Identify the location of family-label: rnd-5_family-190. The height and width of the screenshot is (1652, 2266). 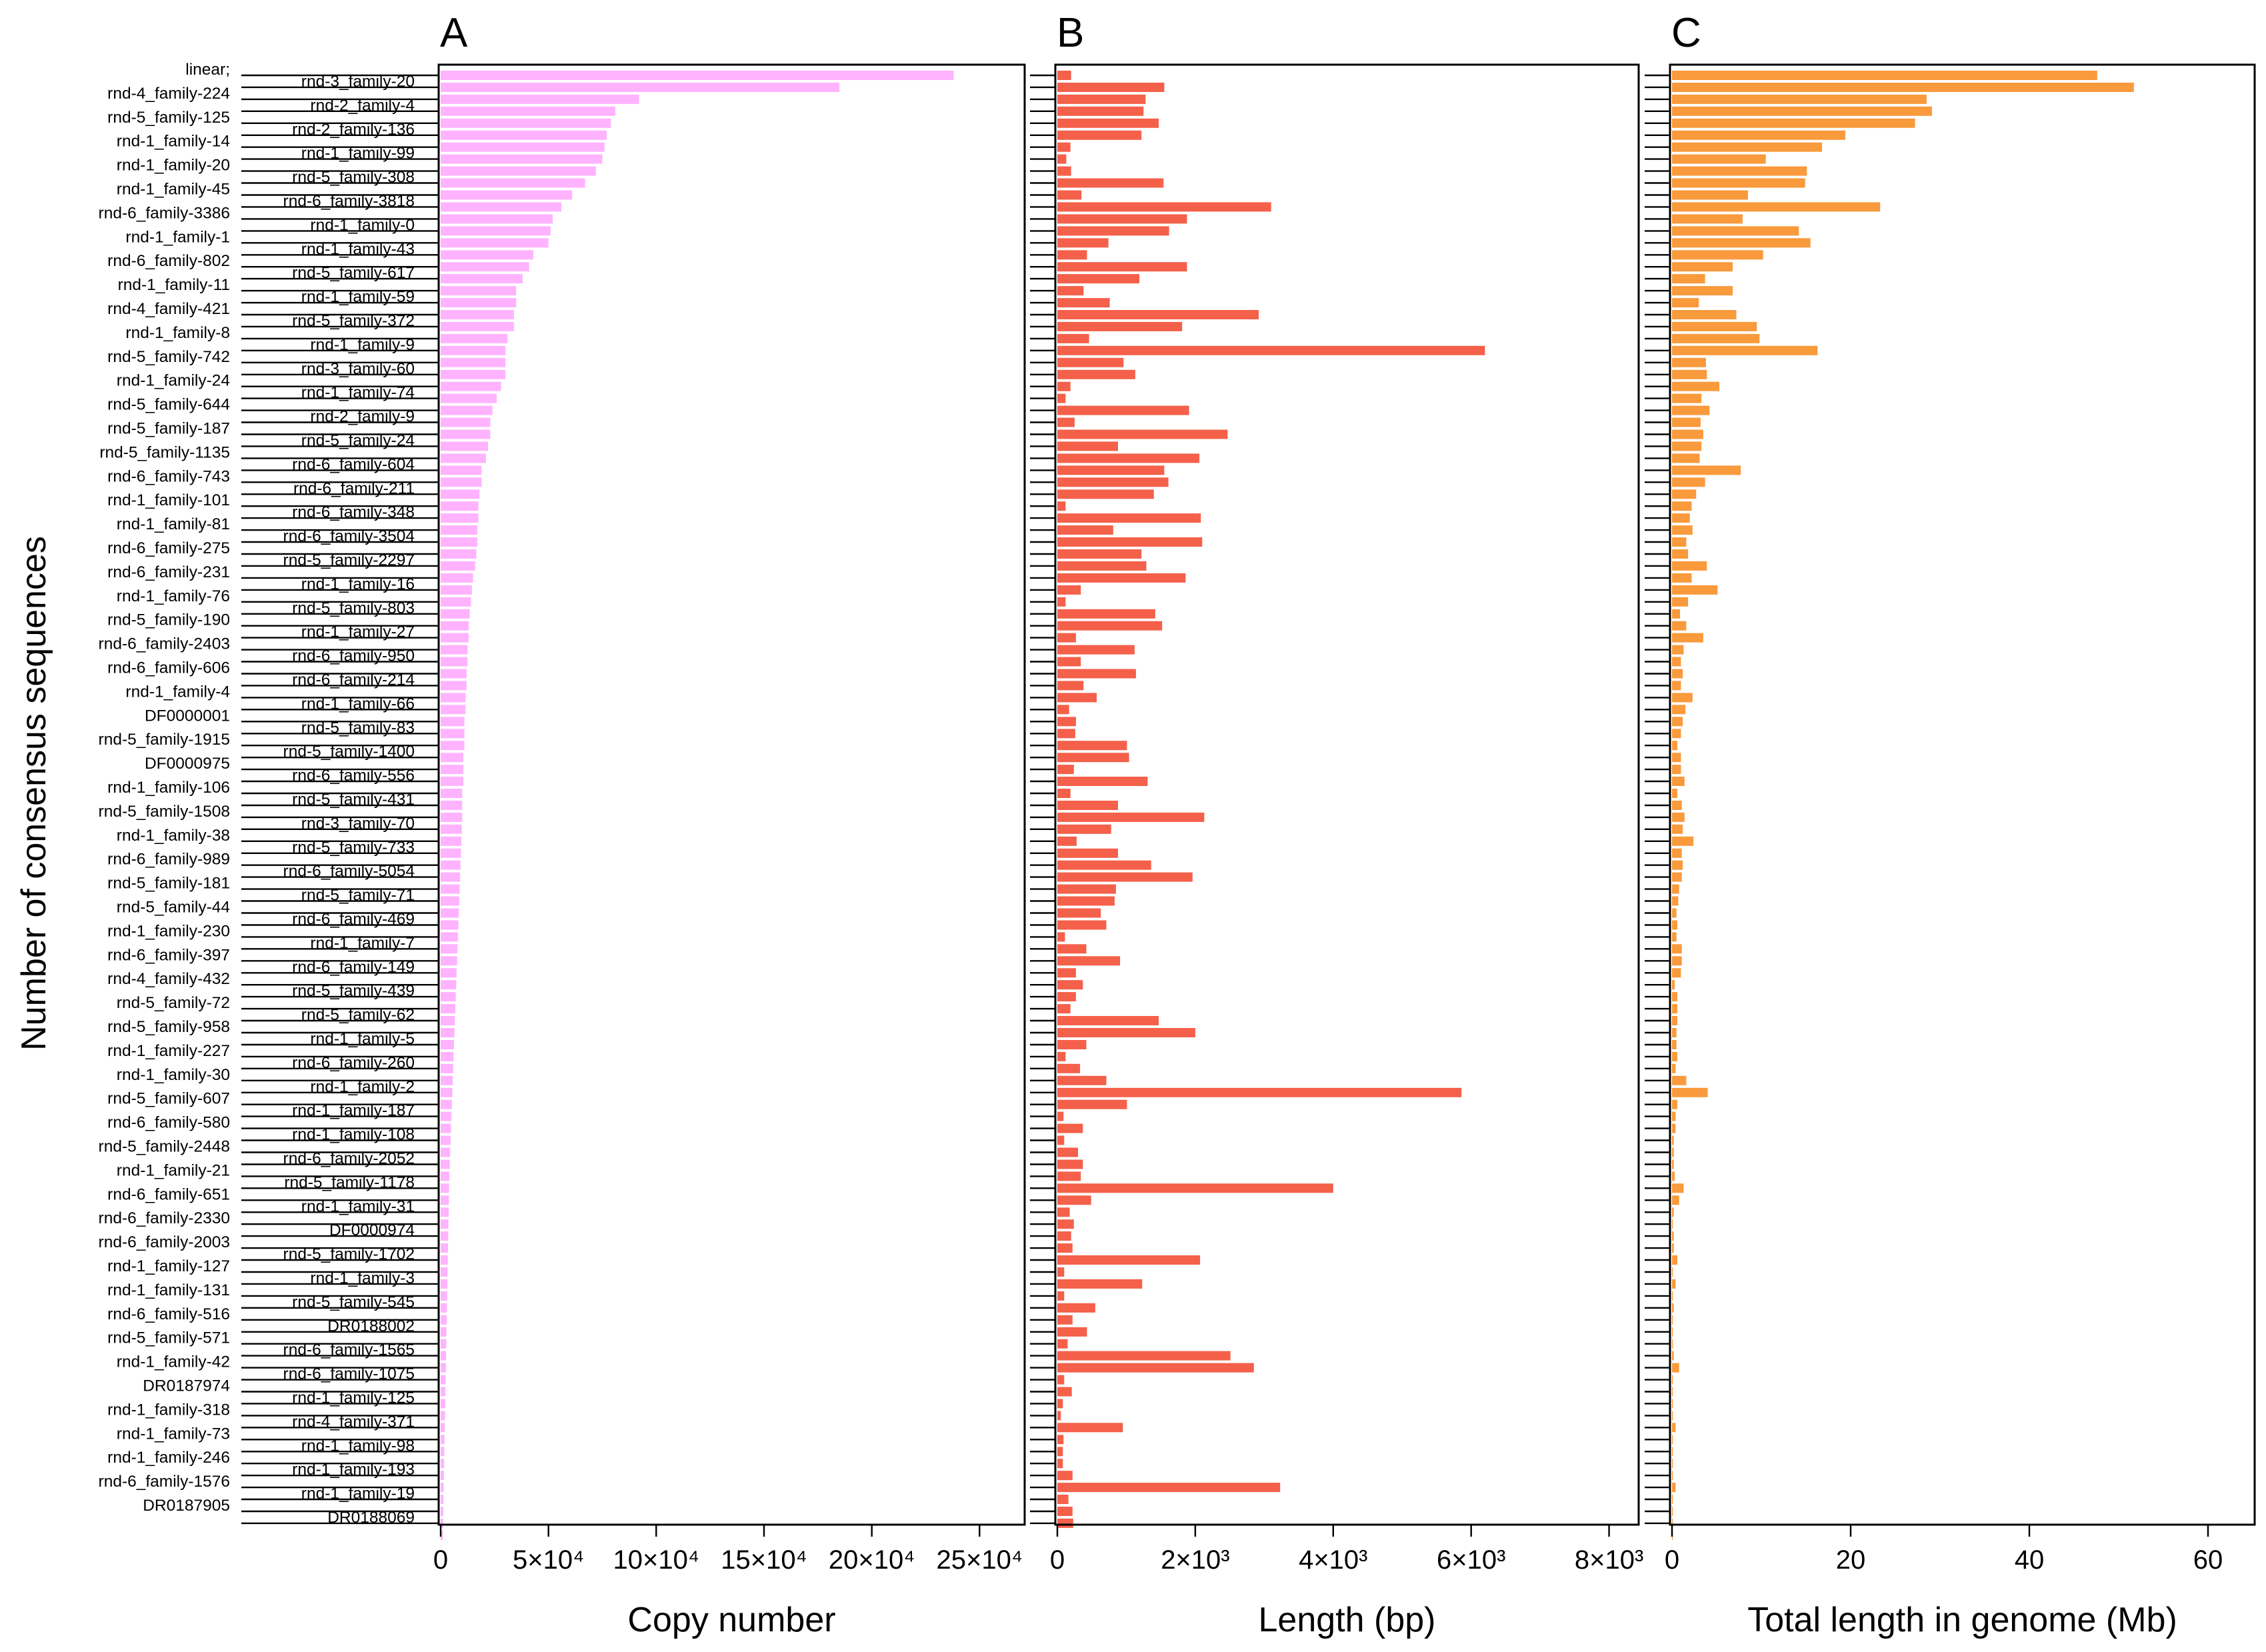
(168, 620).